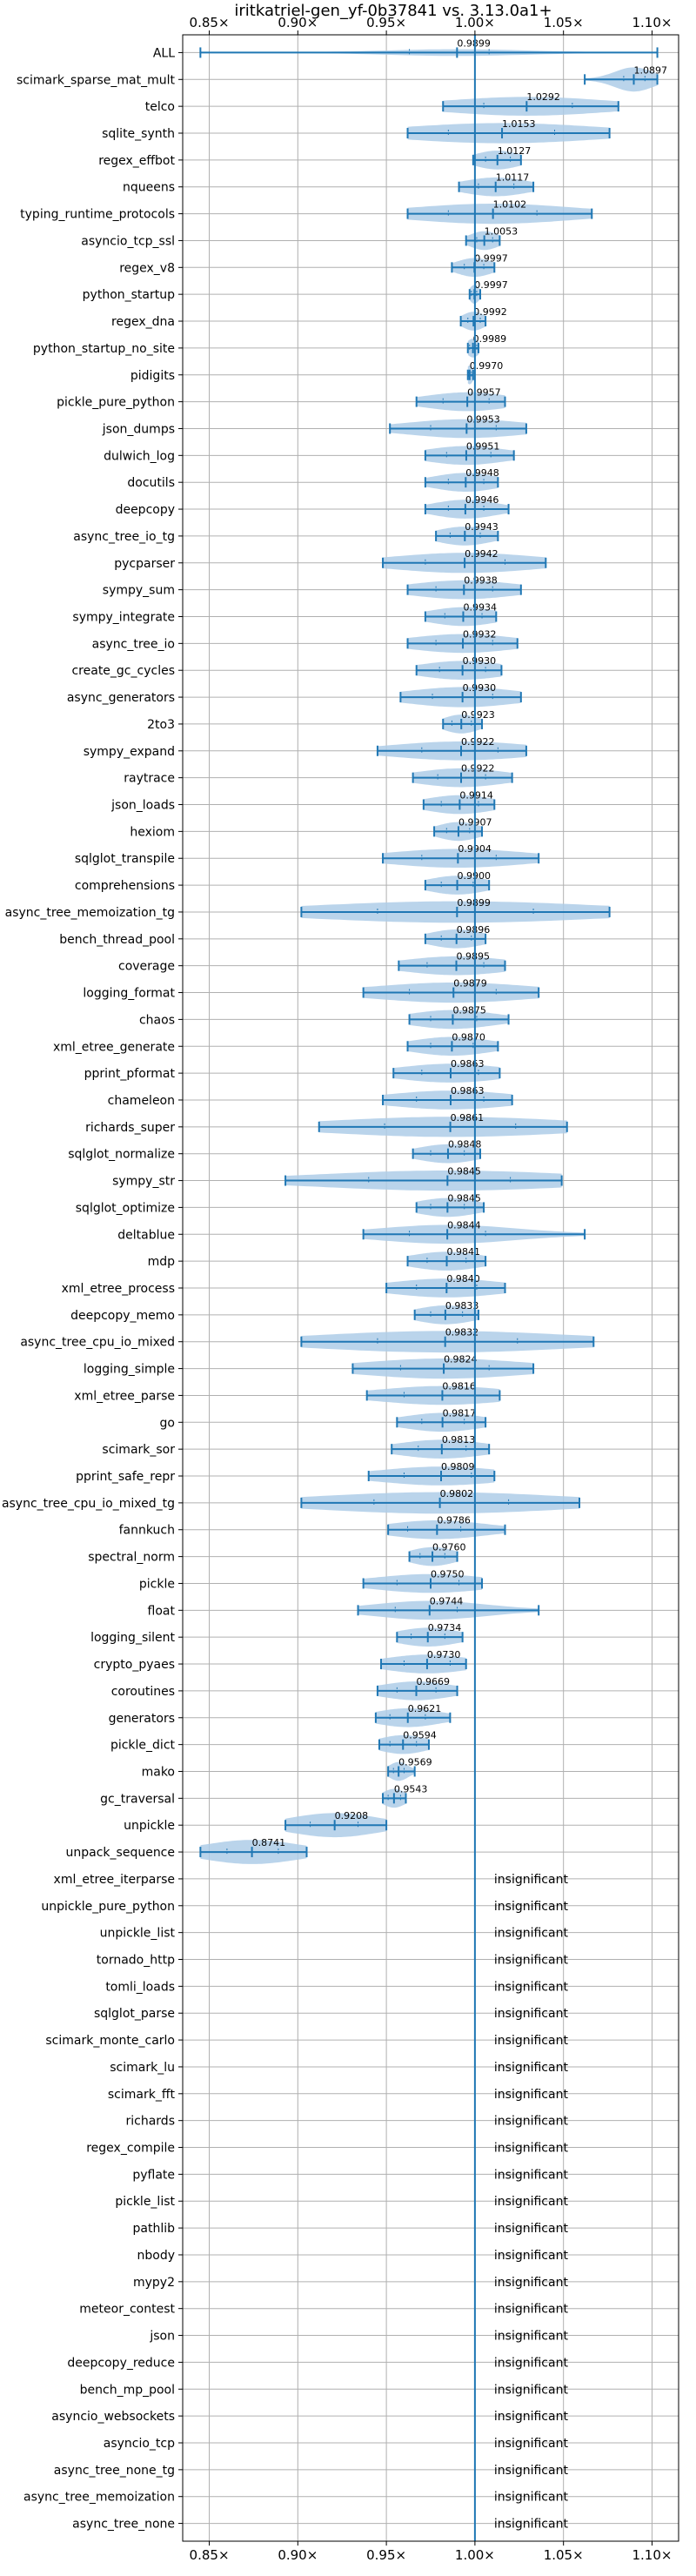  I want to click on category-label: scimark_sparse_mat_mult, so click(96, 80).